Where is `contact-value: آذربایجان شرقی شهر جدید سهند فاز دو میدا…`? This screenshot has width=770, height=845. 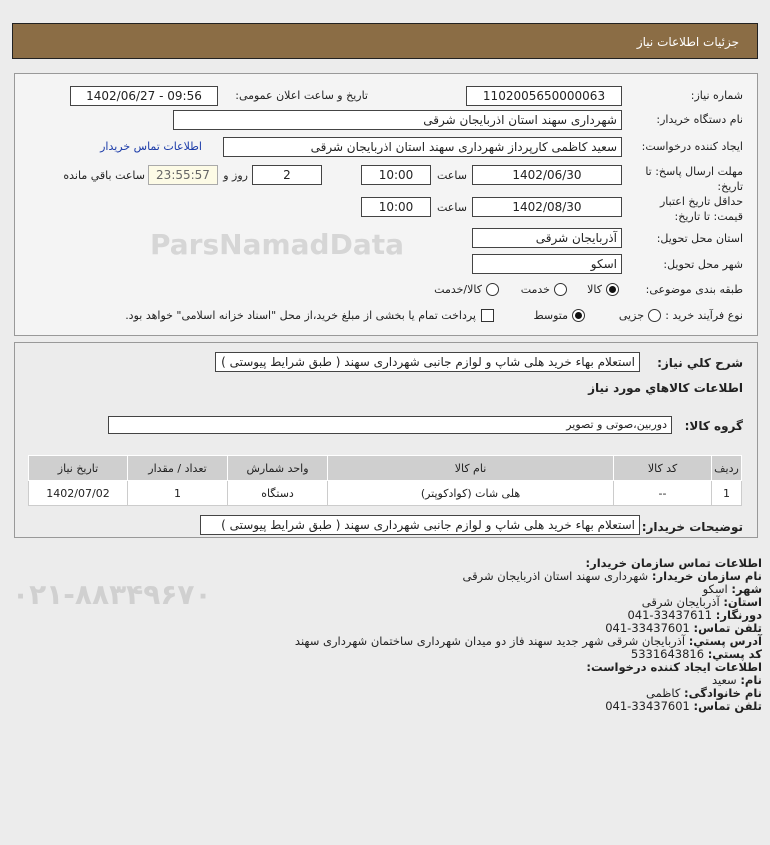 contact-value: آذربایجان شرقی شهر جدید سهند فاز دو میدا… is located at coordinates (490, 641).